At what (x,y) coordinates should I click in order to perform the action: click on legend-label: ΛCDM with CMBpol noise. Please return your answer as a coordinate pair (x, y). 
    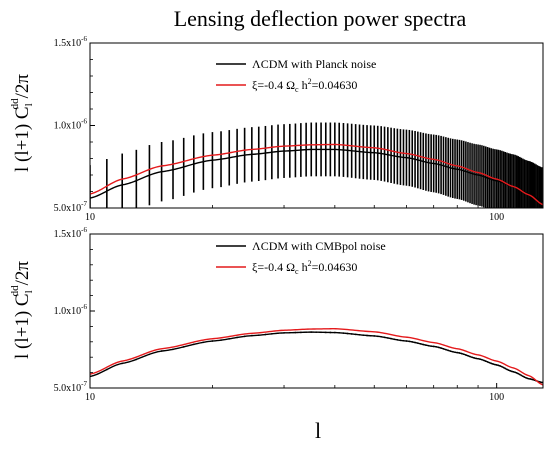
    Looking at the image, I should click on (319, 246).